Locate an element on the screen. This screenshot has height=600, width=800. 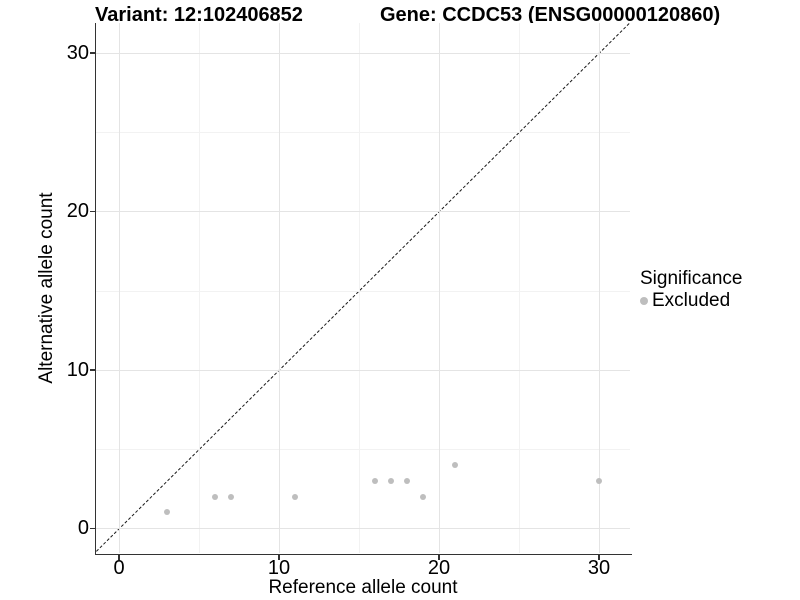
legend-point-icon is located at coordinates (644, 300).